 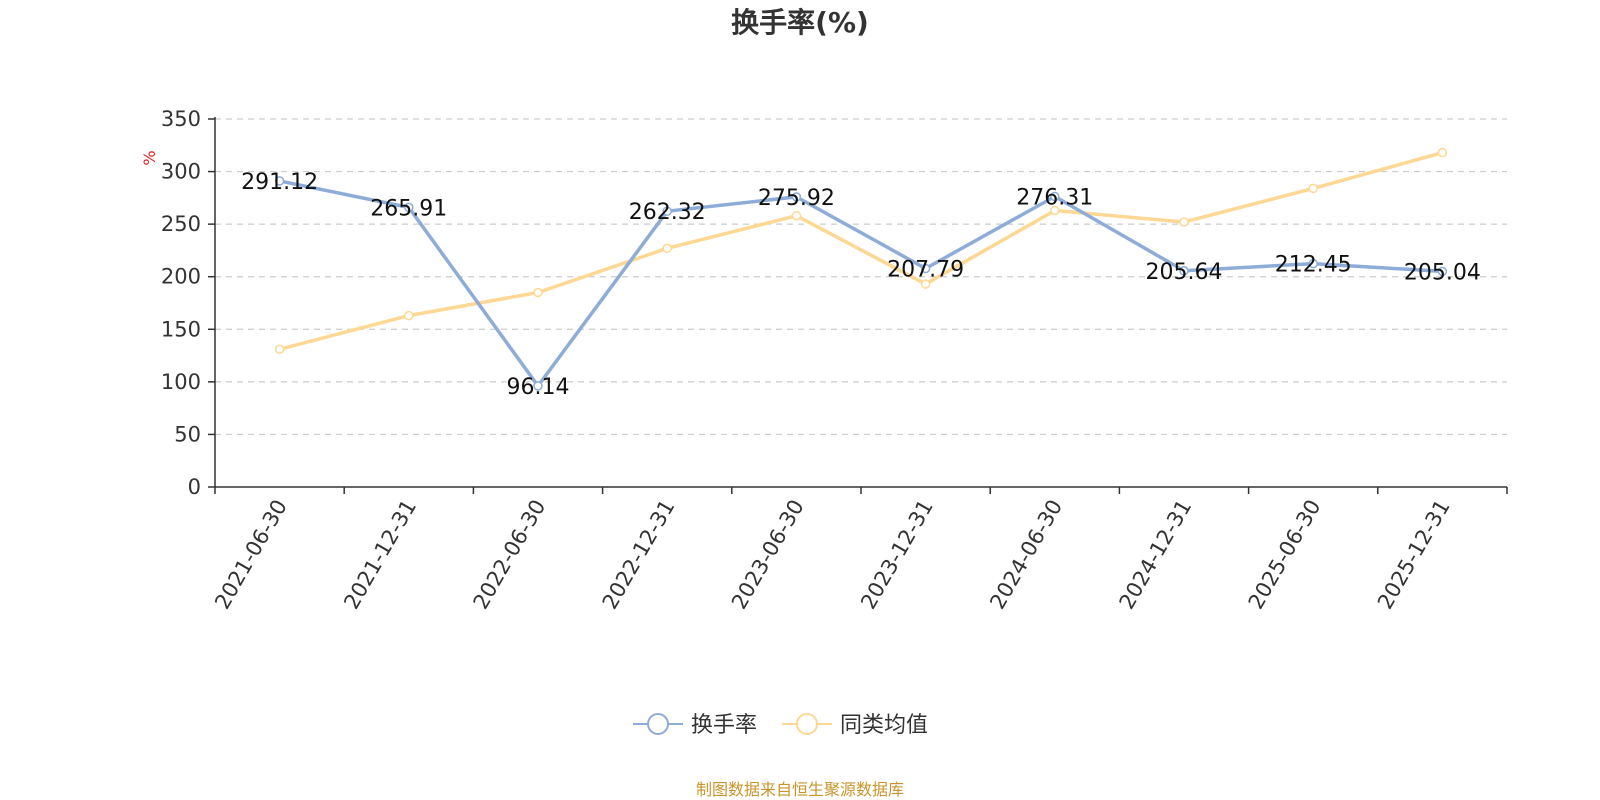 I want to click on x-tick-label: 2025-06-30, so click(x=1285, y=555).